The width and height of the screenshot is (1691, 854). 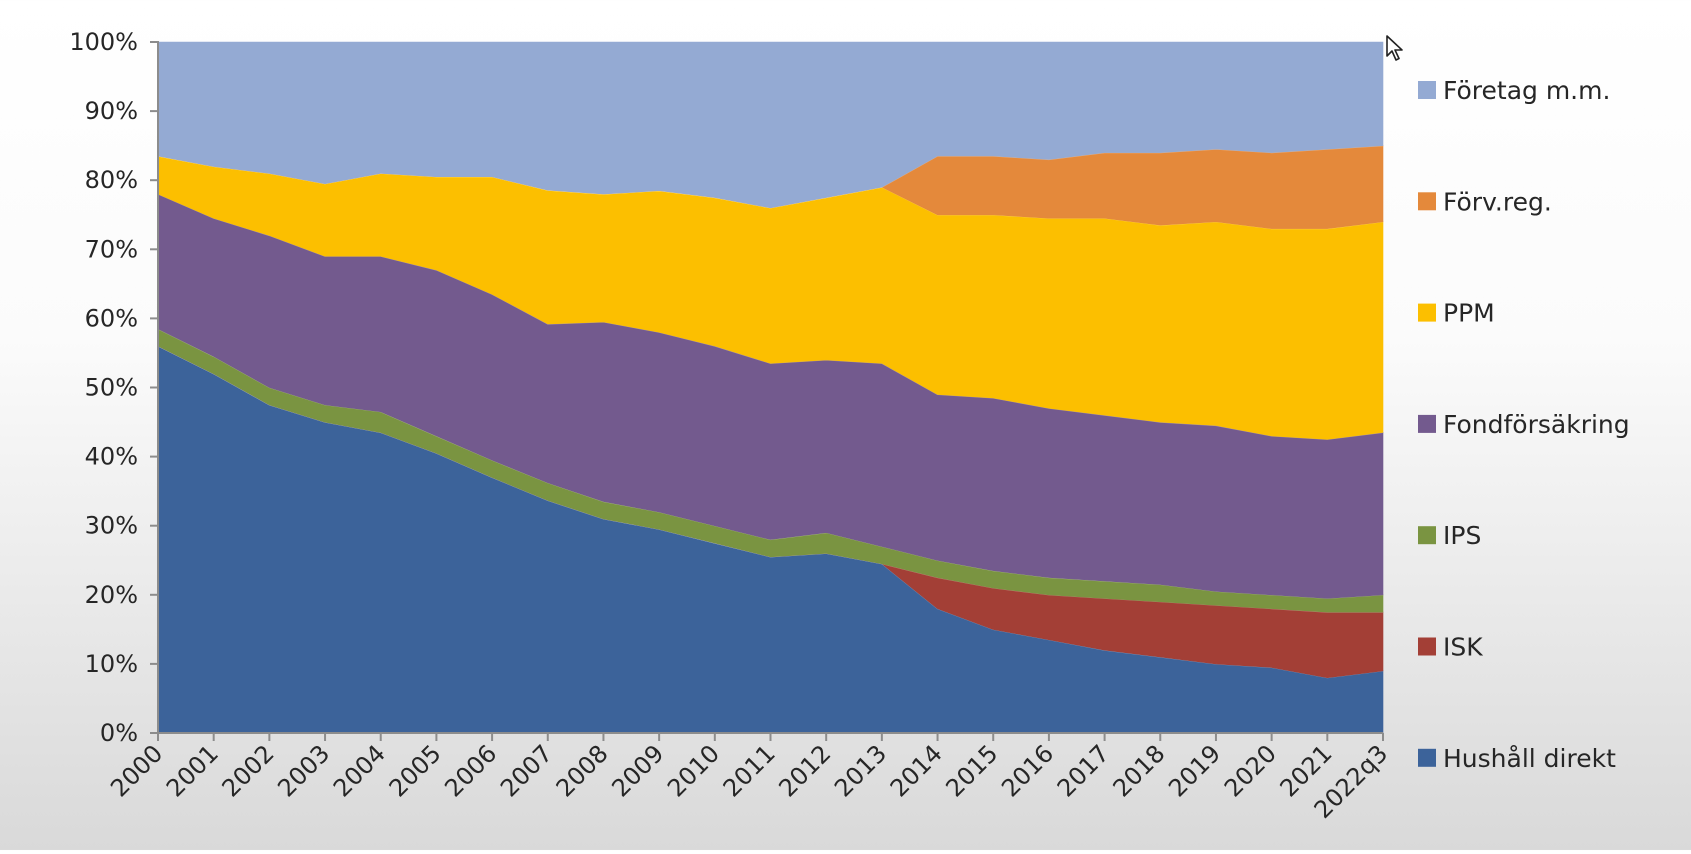 I want to click on legend-item-isk: ISK, so click(x=1450, y=647).